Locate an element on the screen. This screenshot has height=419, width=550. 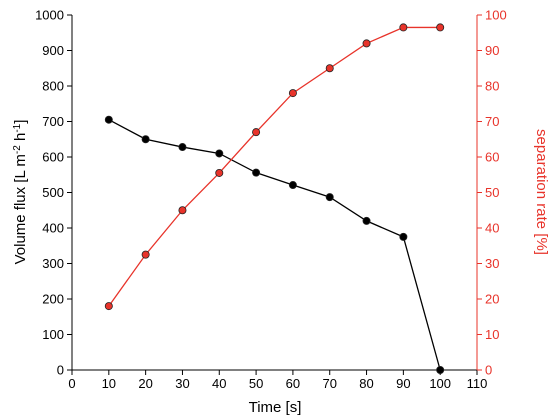
x-tick-label: 20 is located at coordinates (145, 383).